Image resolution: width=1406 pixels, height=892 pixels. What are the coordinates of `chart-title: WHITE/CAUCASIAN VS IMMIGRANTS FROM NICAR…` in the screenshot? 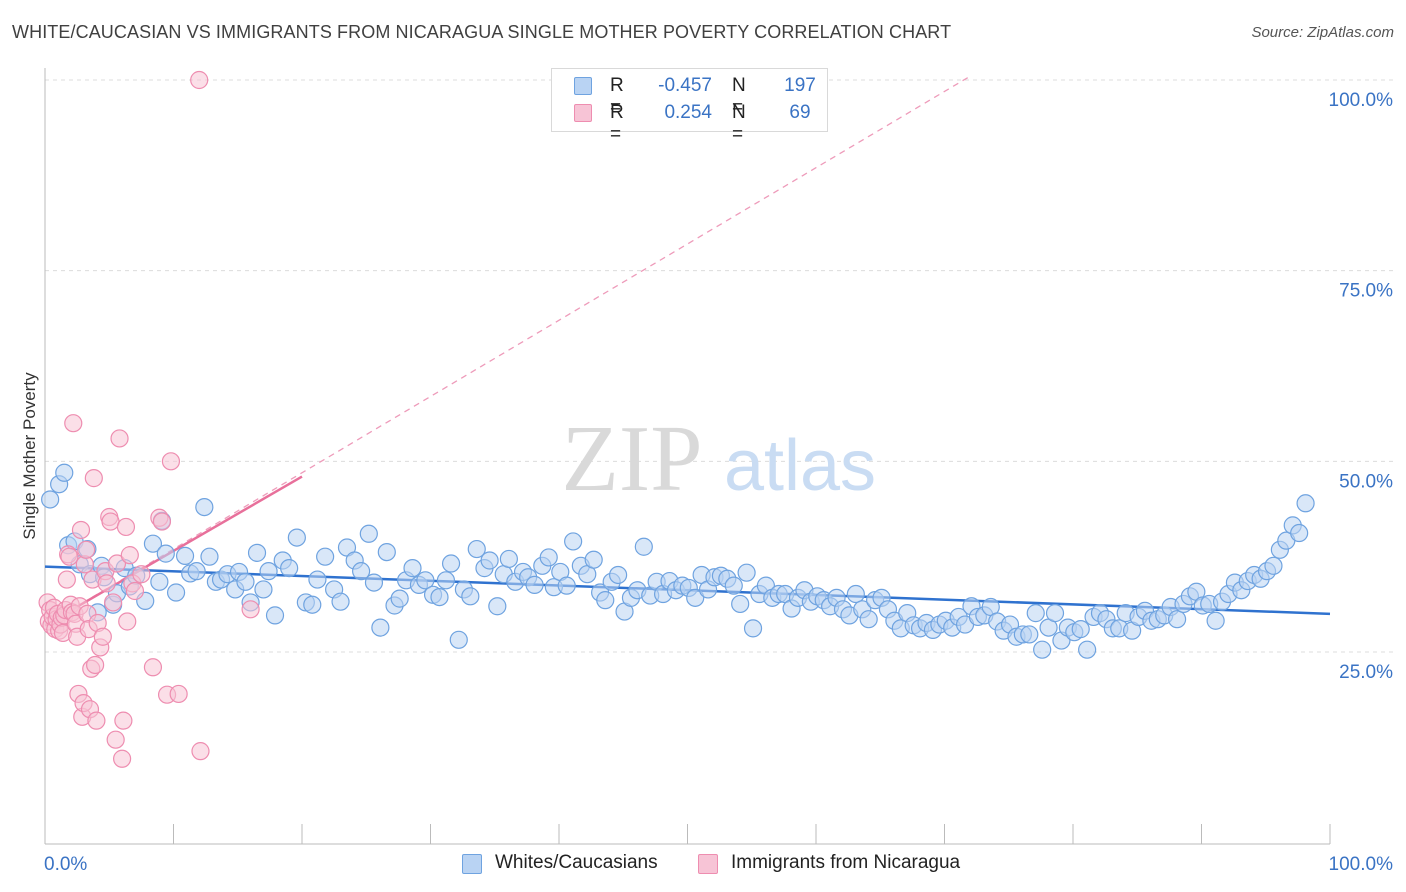 It's located at (482, 32).